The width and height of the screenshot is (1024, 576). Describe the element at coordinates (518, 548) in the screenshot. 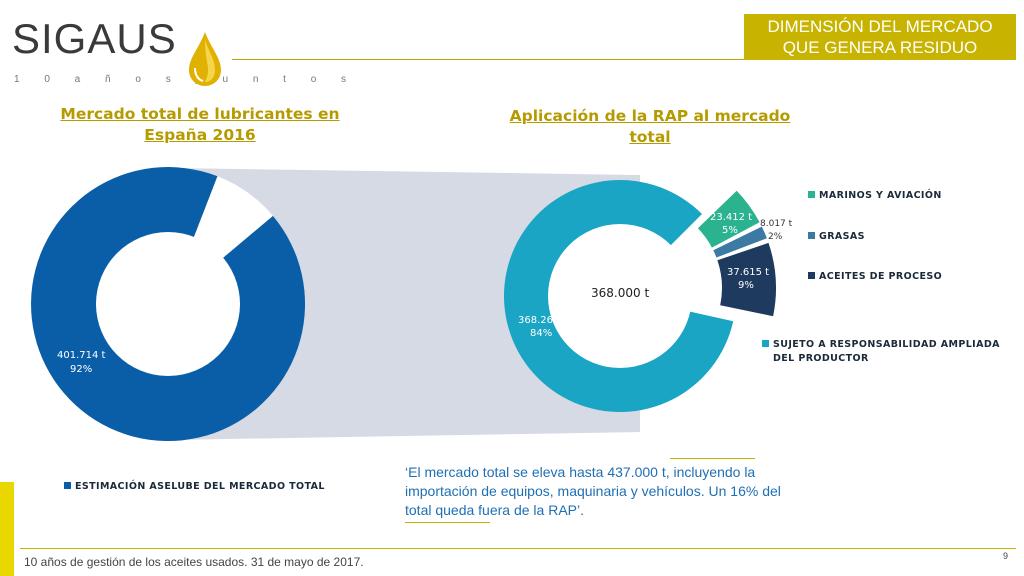

I see `footer-divider` at that location.